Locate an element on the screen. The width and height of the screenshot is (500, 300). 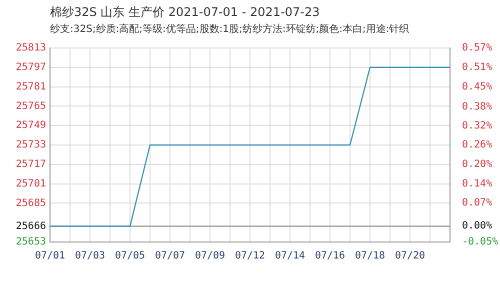
y-tick-label: 25749 is located at coordinates (31, 126).